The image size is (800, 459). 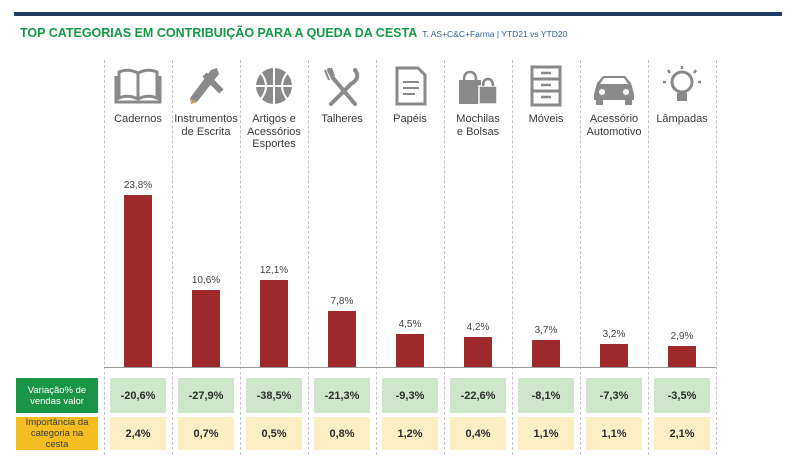 What do you see at coordinates (138, 119) in the screenshot?
I see `category-label: Cadernos` at bounding box center [138, 119].